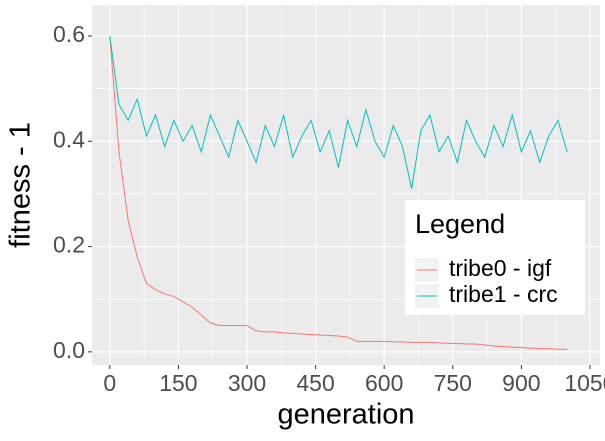 The image size is (605, 441). I want to click on x-axis-title: generation, so click(345, 415).